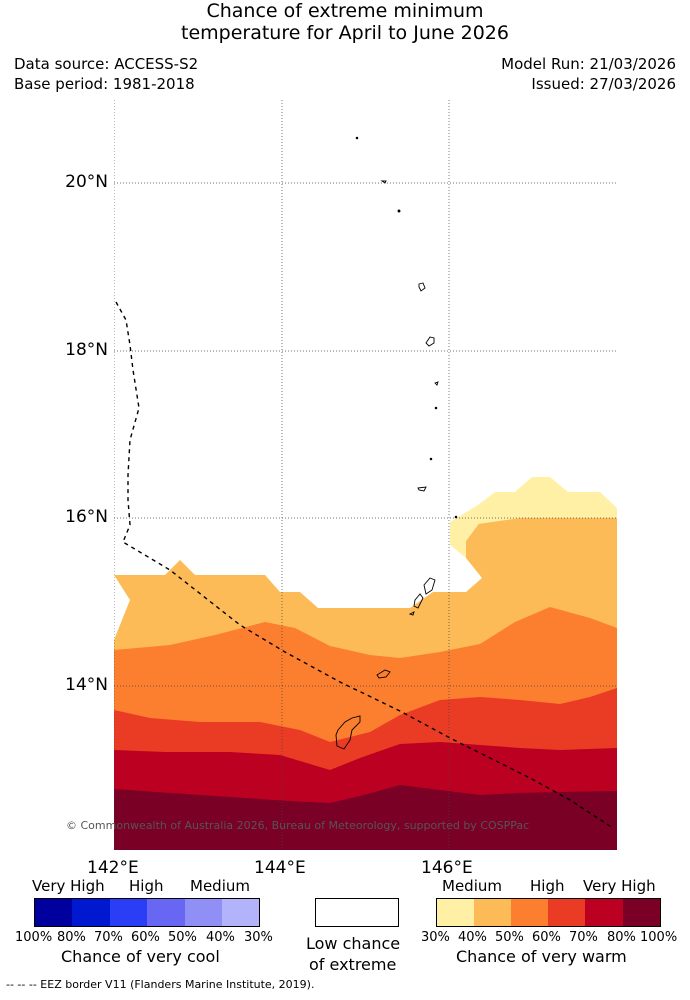 This screenshot has width=690, height=1000. What do you see at coordinates (86, 350) in the screenshot?
I see `lat-label-18n: 18°N` at bounding box center [86, 350].